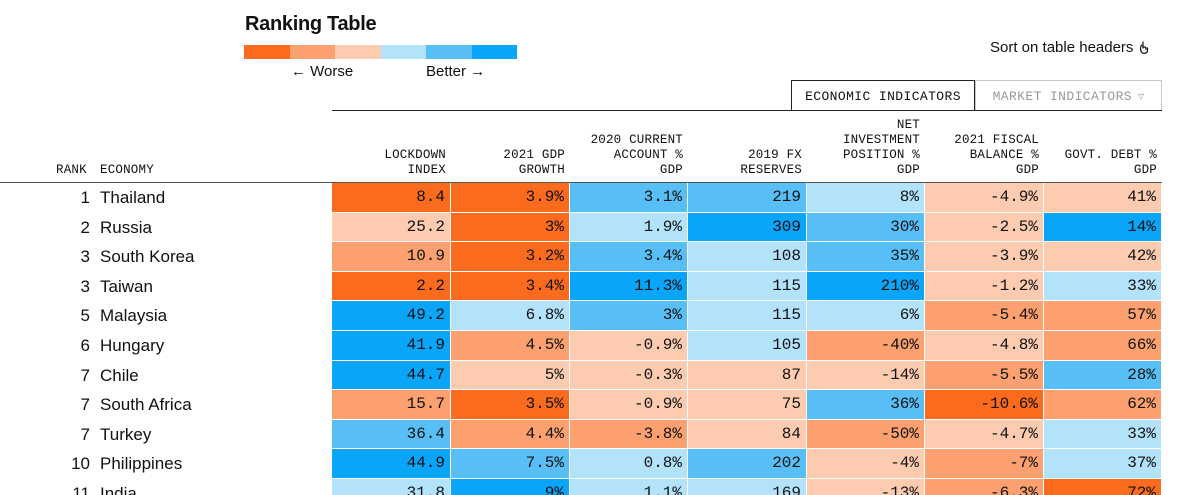 The width and height of the screenshot is (1200, 495). Describe the element at coordinates (908, 125) in the screenshot. I see `column-header-line: NET` at that location.